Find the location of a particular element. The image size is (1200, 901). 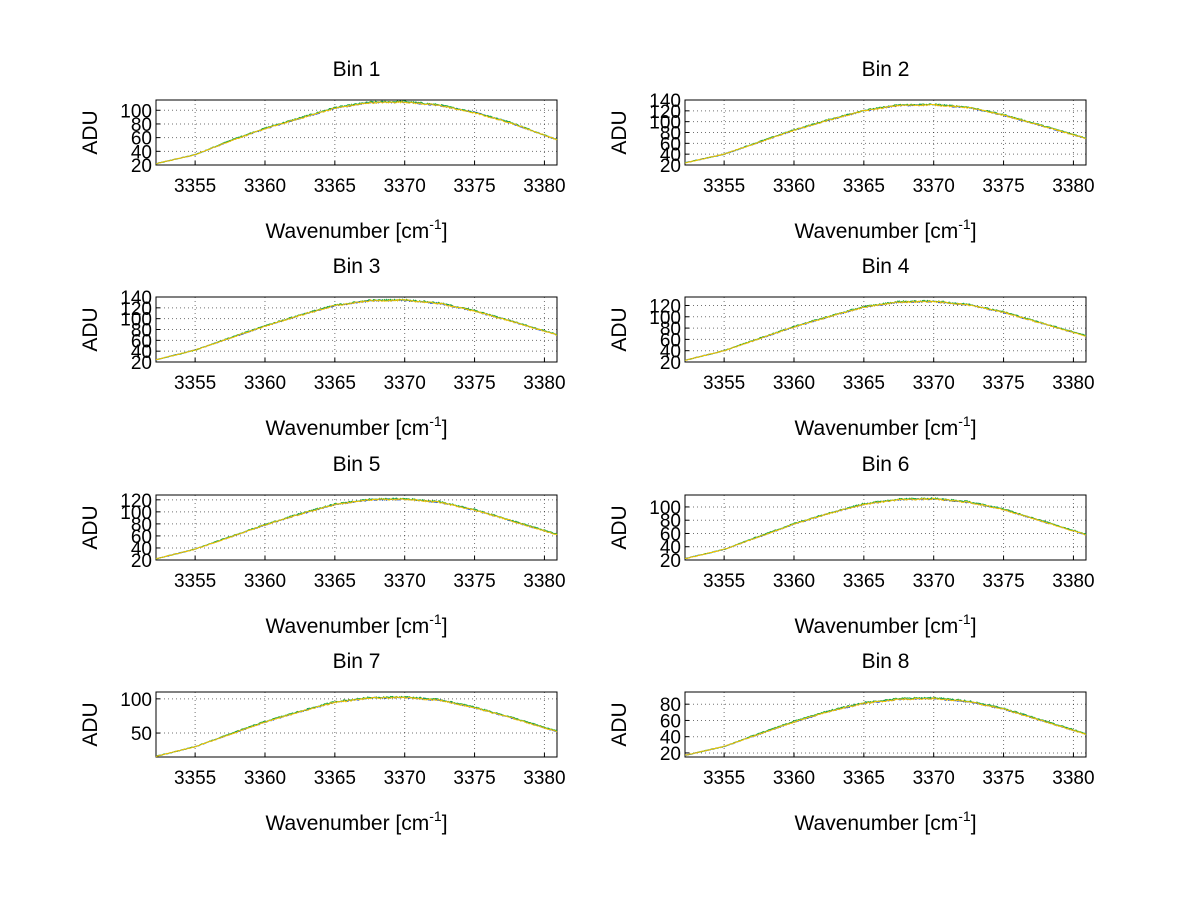

y-tick-label: 120 is located at coordinates (136, 501).